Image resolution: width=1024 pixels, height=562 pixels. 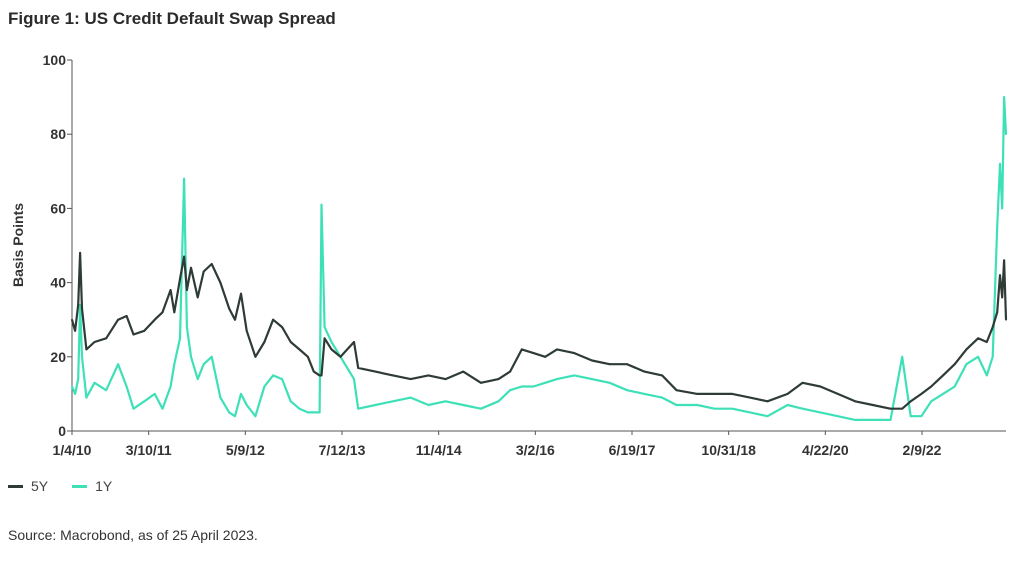 What do you see at coordinates (728, 450) in the screenshot?
I see `x-tick-label: 10/31/18` at bounding box center [728, 450].